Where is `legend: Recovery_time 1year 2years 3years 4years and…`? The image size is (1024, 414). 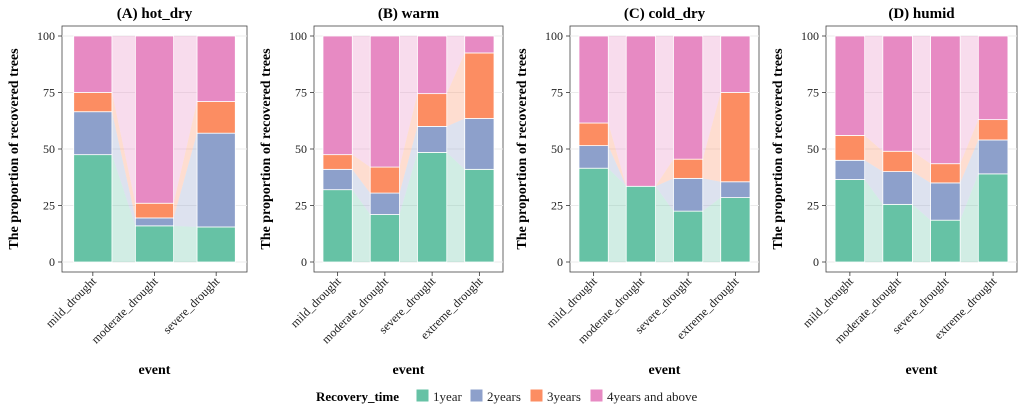
legend: Recovery_time 1year 2years 3years 4years and… is located at coordinates (506, 396).